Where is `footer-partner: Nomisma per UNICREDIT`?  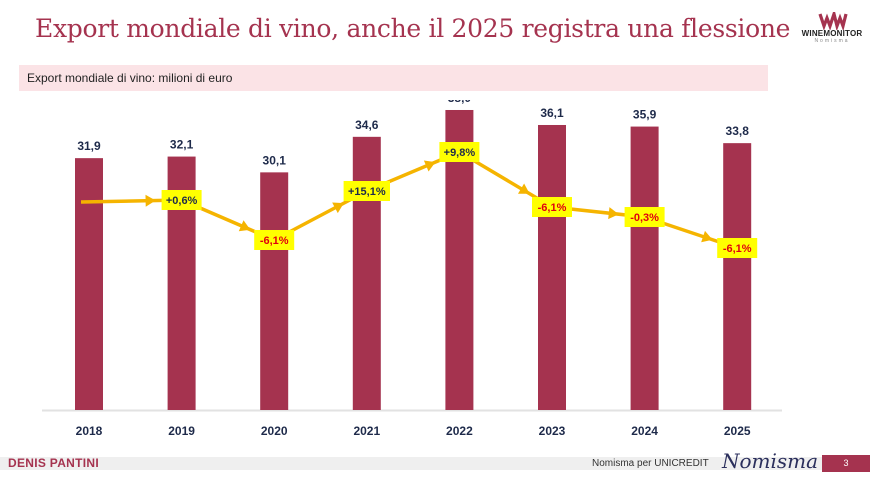 footer-partner: Nomisma per UNICREDIT is located at coordinates (650, 463).